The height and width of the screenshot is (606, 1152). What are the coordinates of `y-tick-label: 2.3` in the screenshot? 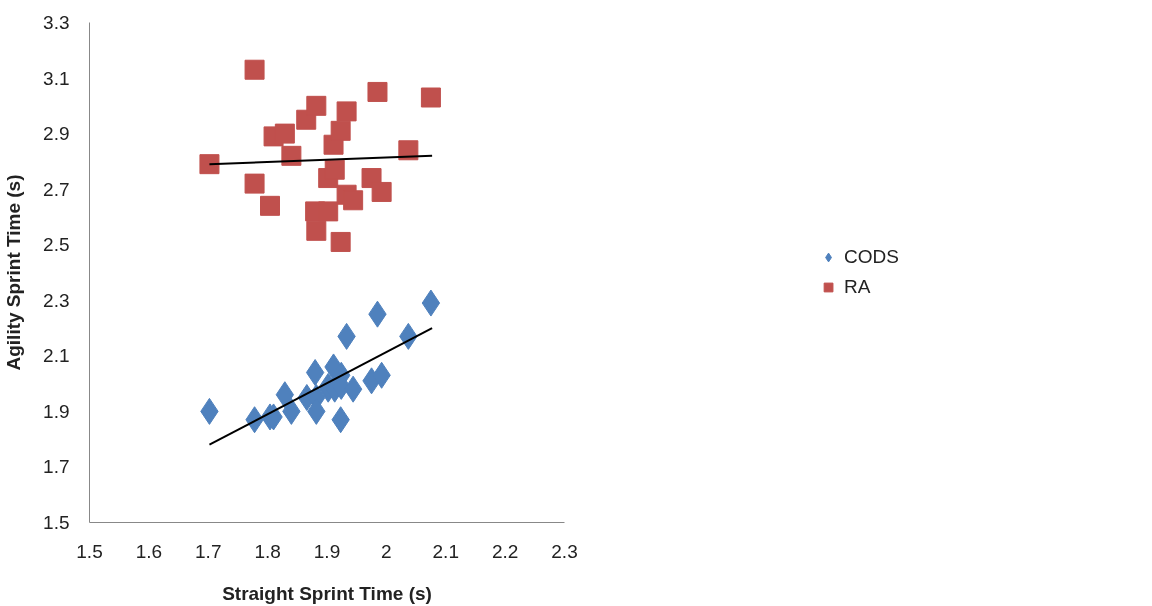 It's located at (56, 300).